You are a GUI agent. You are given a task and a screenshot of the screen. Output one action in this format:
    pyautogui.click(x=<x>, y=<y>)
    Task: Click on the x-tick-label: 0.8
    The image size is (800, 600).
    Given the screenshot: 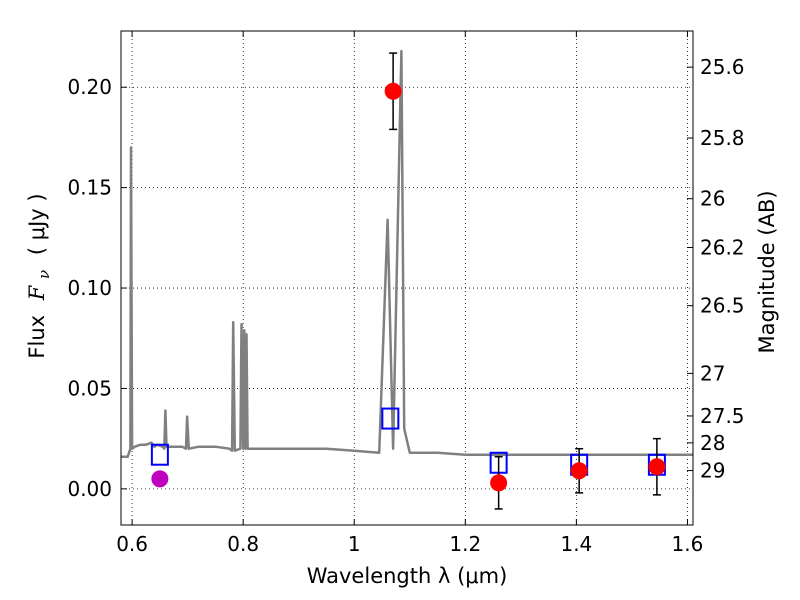 What is the action you would take?
    pyautogui.click(x=243, y=544)
    